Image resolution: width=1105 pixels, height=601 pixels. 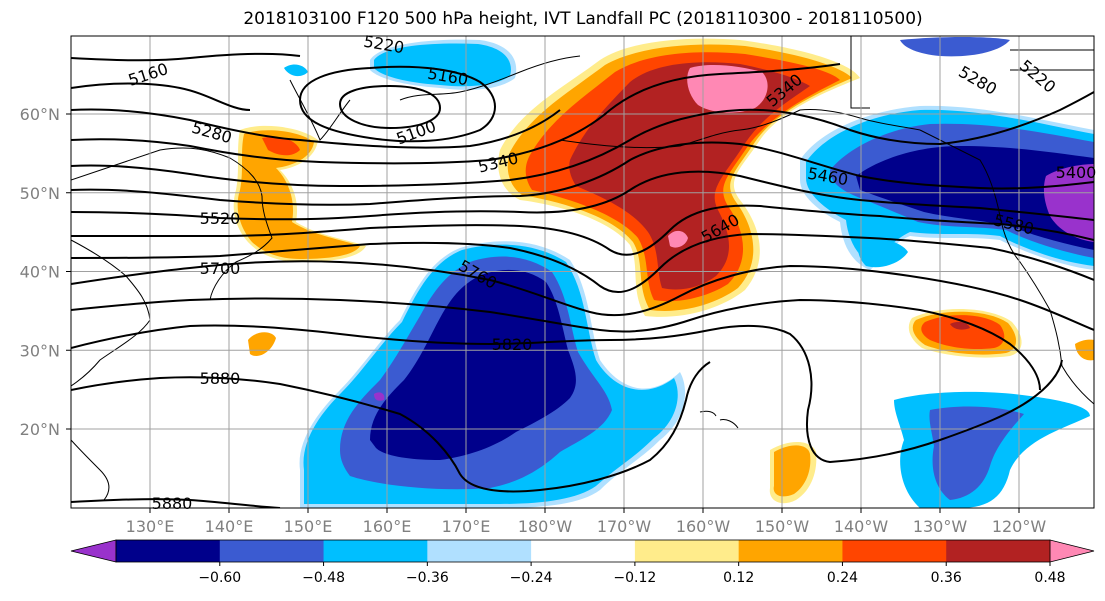 I want to click on border-alaska-canada, so click(x=860, y=72).